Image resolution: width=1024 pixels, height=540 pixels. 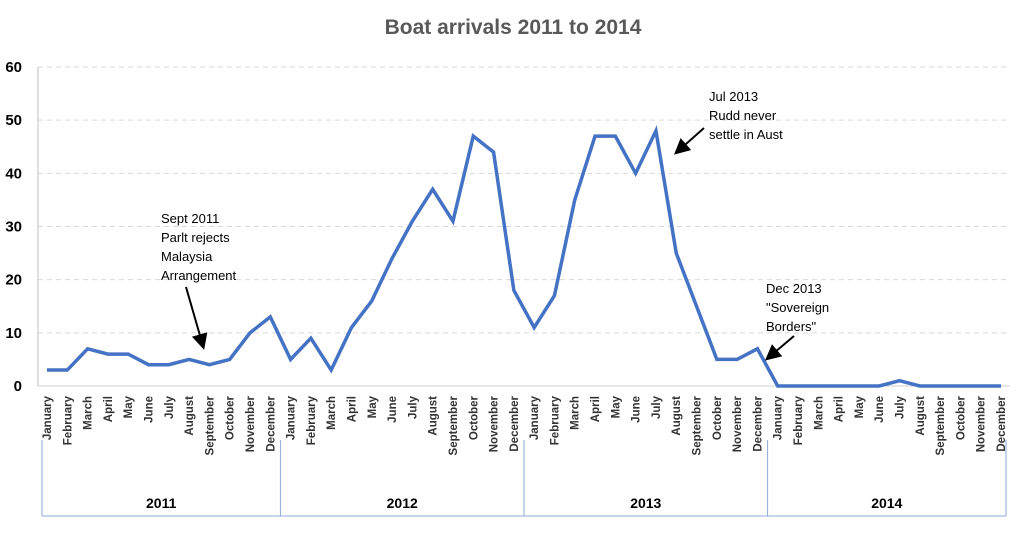 I want to click on y-tick-label: 0, so click(x=18, y=386).